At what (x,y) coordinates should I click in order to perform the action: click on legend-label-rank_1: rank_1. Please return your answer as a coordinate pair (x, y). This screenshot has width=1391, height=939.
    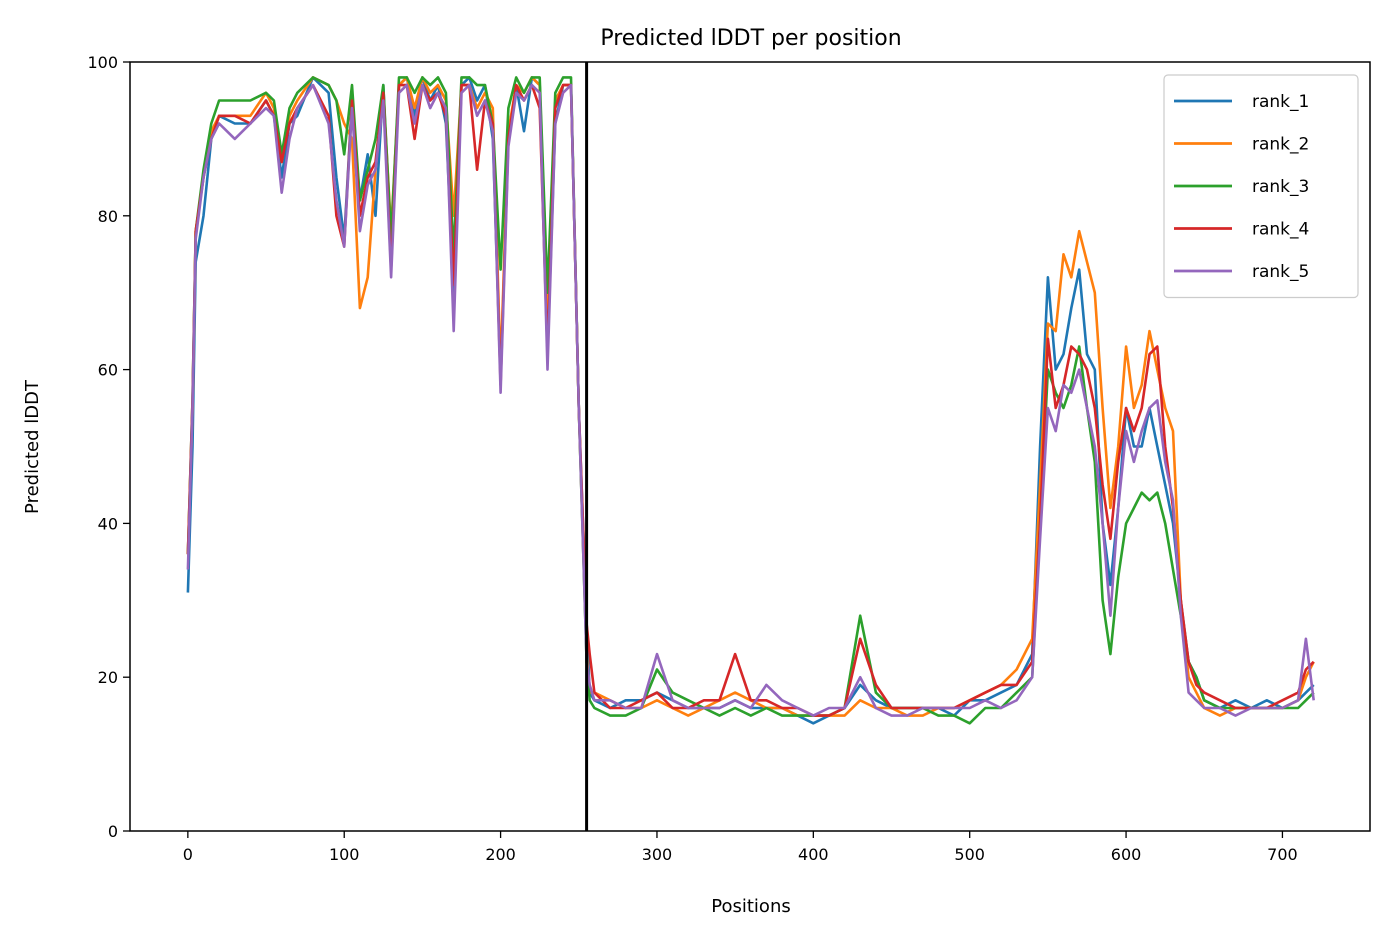
    Looking at the image, I should click on (1280, 102).